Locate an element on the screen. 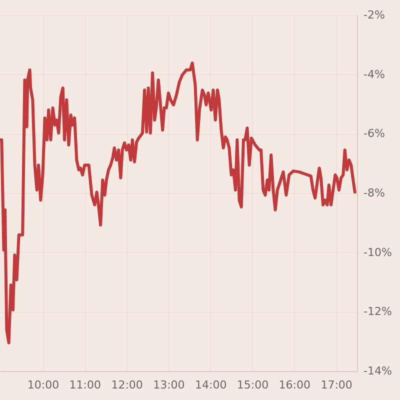 This screenshot has width=400, height=400. y-tick-label: -4% is located at coordinates (374, 74).